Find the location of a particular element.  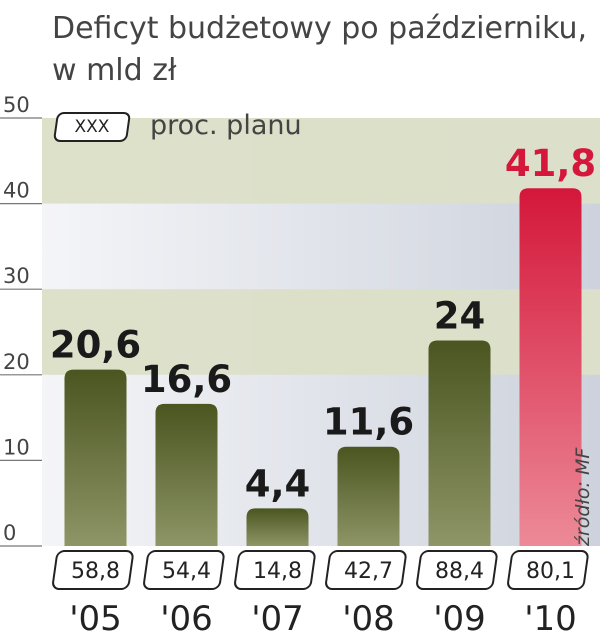

y-tick-label: 40 is located at coordinates (16, 191).